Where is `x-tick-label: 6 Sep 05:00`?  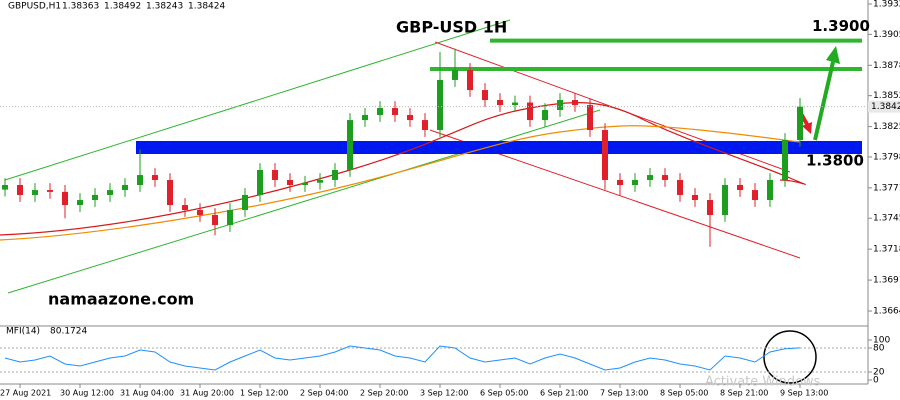
x-tick-label: 6 Sep 05:00 is located at coordinates (504, 393).